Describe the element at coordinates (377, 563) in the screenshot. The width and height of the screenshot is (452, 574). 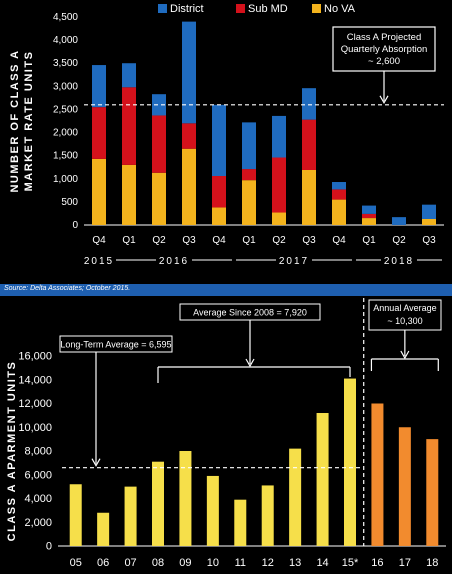
I see `x-tick-label: 16` at that location.